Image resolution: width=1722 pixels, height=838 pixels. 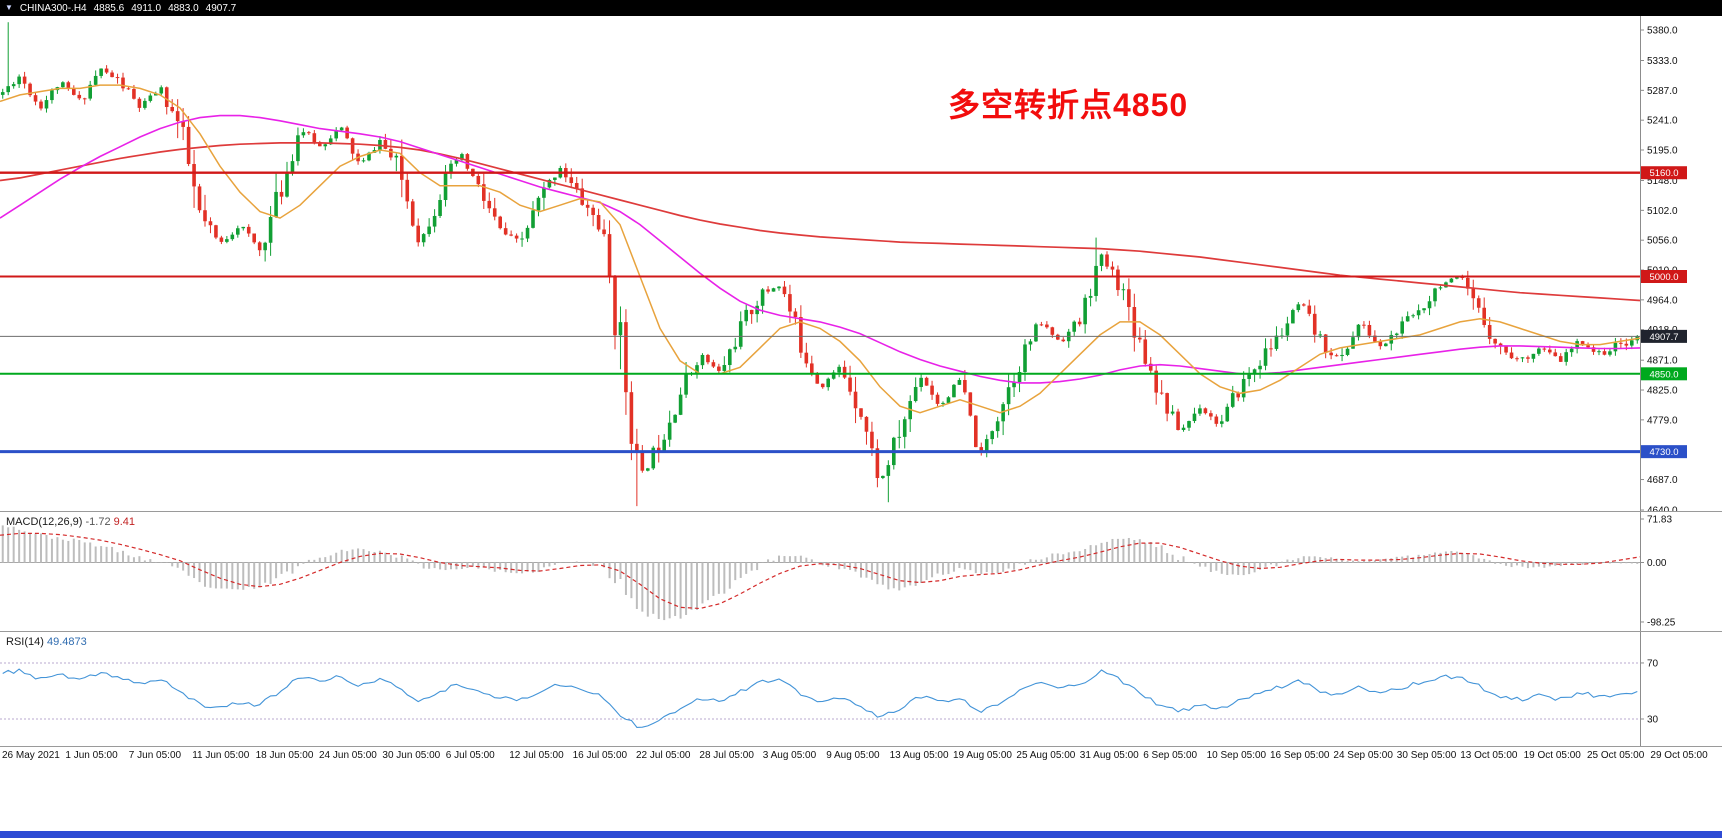 I want to click on time-label: 29 Oct 05:00, so click(x=1679, y=755).